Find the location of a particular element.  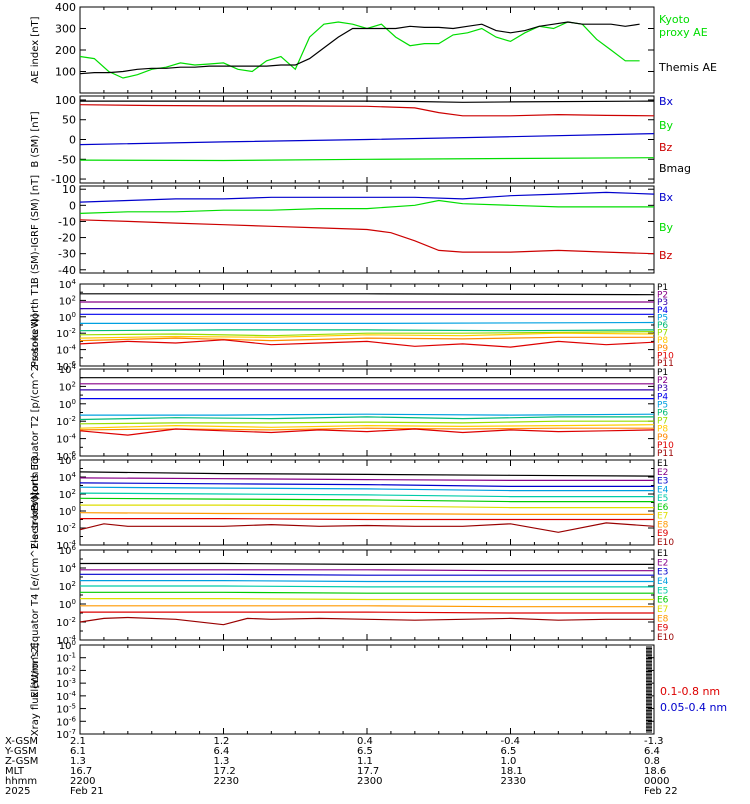

y-tick-label-xray: 10⁻⁷ is located at coordinates (66, 734).